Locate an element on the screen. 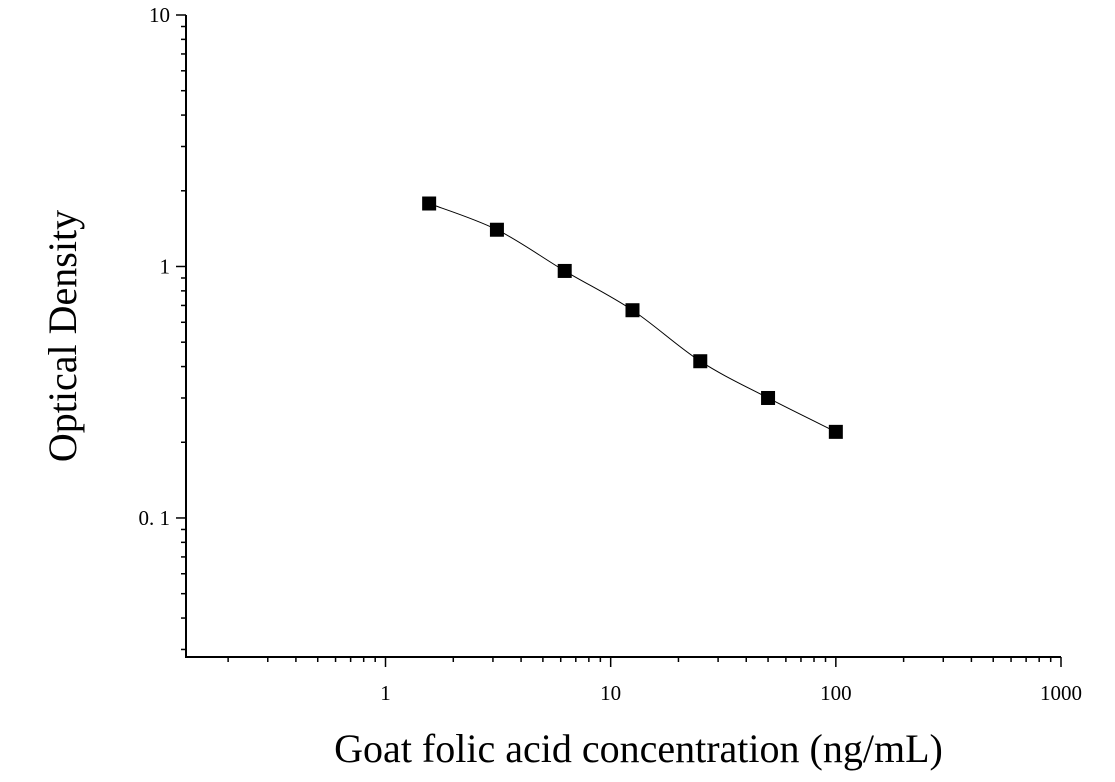 Image resolution: width=1115 pixels, height=782 pixels. x-axis-title: Goat folic acid concentration (ng/mL) is located at coordinates (638, 748).